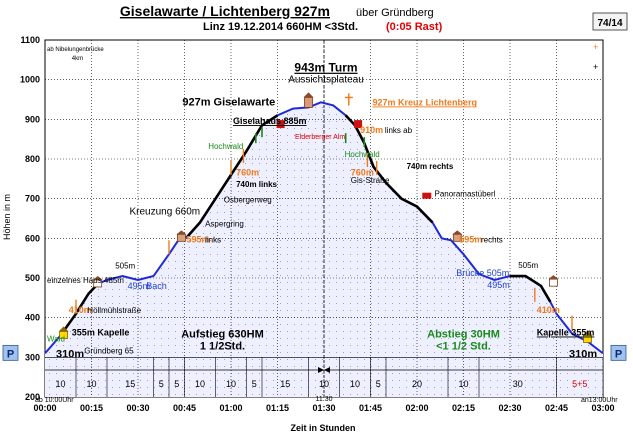  I want to click on annotation-label: Aspergring, so click(224, 223).